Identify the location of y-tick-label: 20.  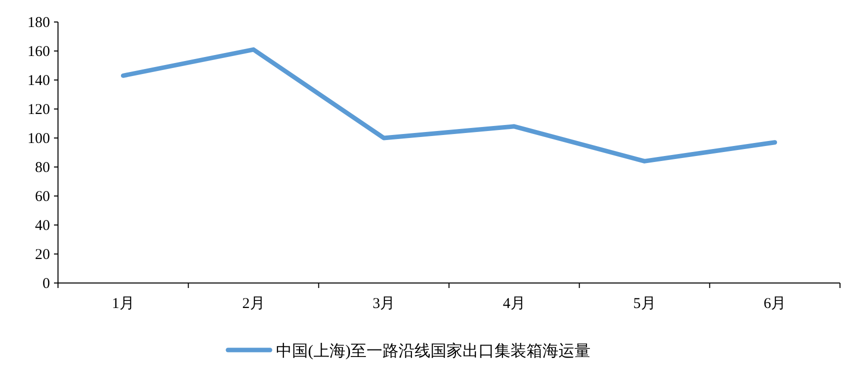
(42, 255).